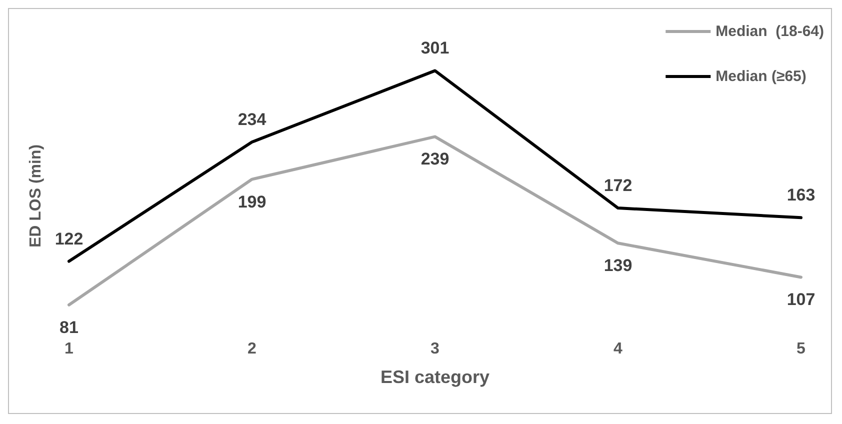  Describe the element at coordinates (618, 349) in the screenshot. I see `x-tick-label: 4` at that location.